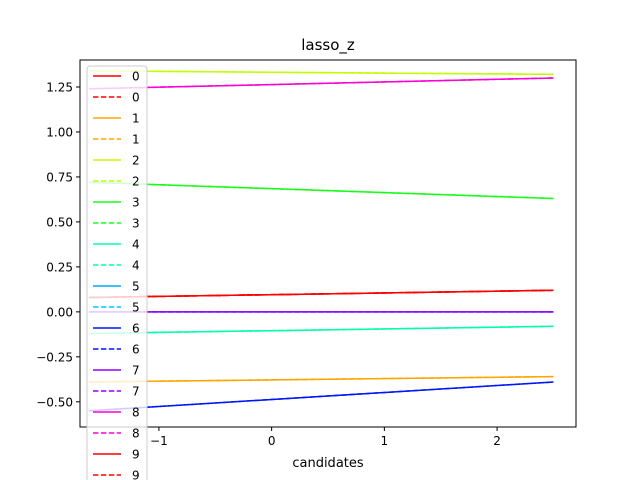 The height and width of the screenshot is (480, 640). Describe the element at coordinates (328, 463) in the screenshot. I see `x-axis-label: candidates` at that location.